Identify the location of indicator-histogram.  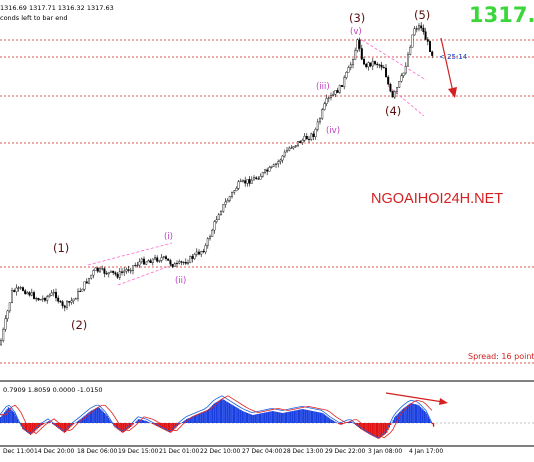
(217, 419).